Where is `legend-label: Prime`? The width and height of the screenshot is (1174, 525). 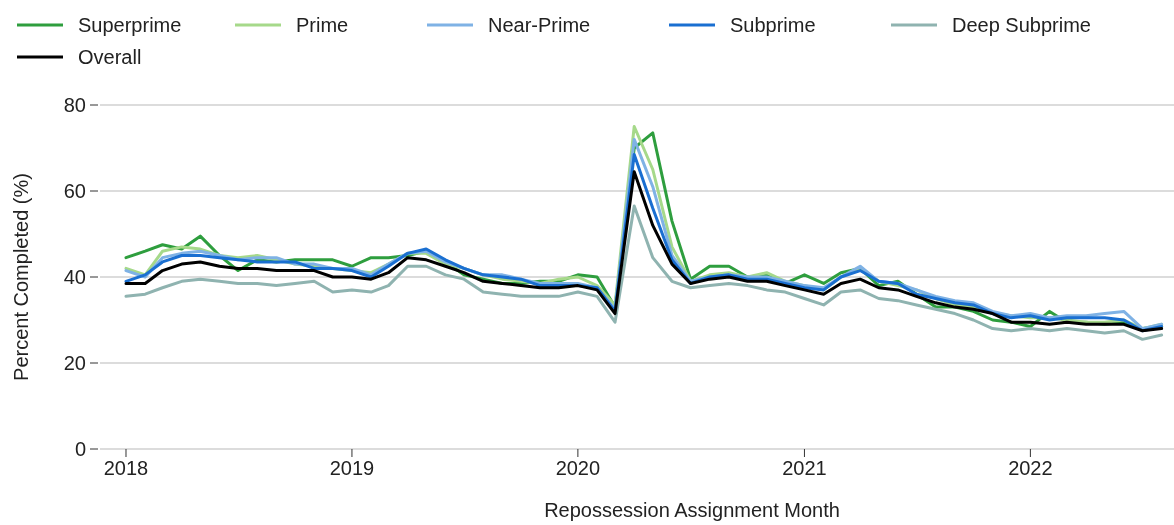
legend-label: Prime is located at coordinates (322, 25).